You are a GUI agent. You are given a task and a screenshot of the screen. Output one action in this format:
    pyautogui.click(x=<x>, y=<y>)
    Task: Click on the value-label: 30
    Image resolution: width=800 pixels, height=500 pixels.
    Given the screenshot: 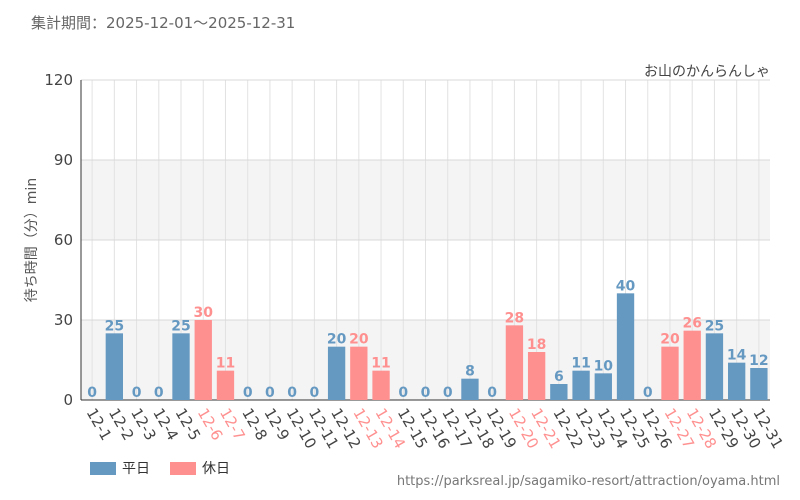 What is the action you would take?
    pyautogui.click(x=203, y=313)
    